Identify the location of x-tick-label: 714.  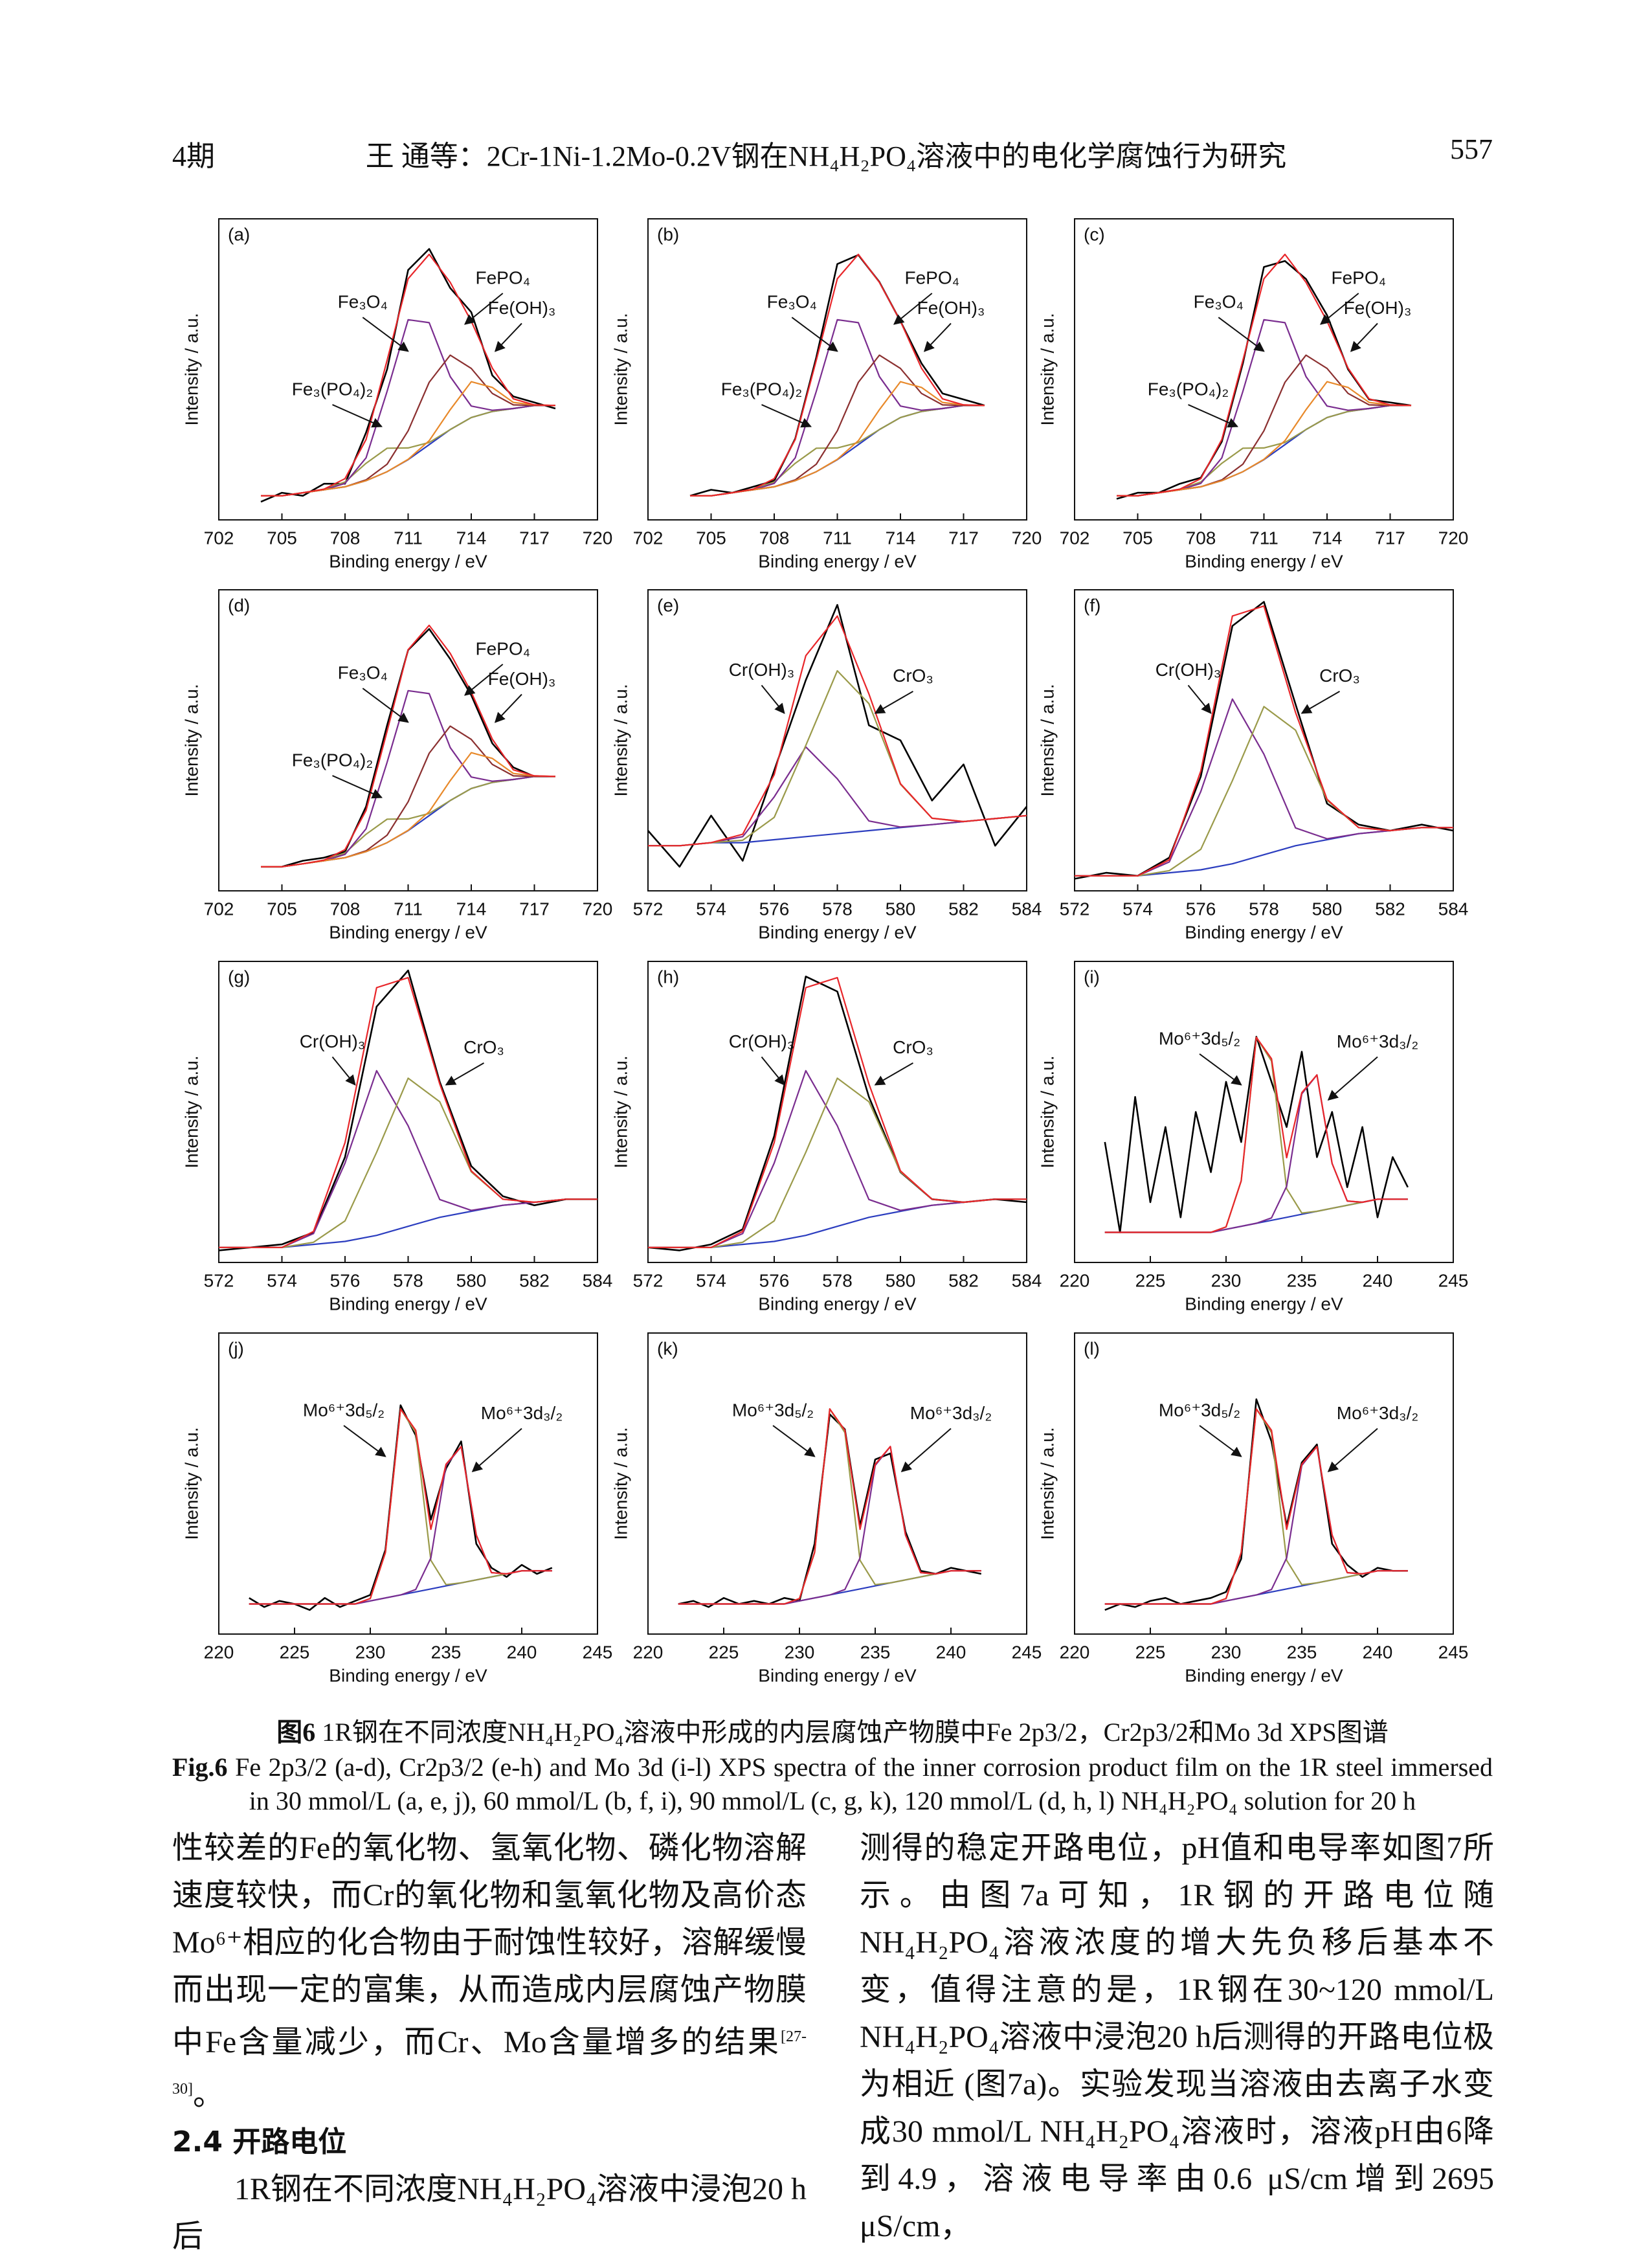
(471, 909).